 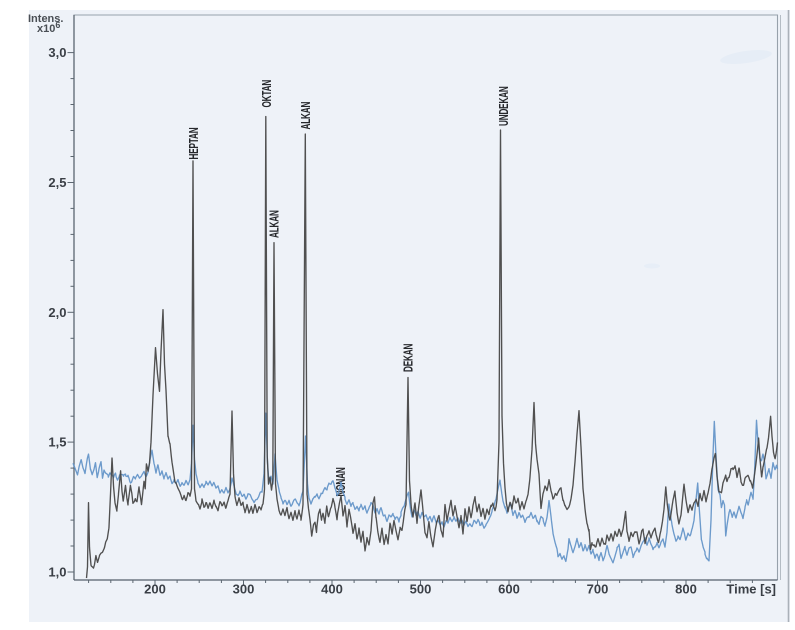 What do you see at coordinates (48, 27) in the screenshot?
I see `svg-text: x106` at bounding box center [48, 27].